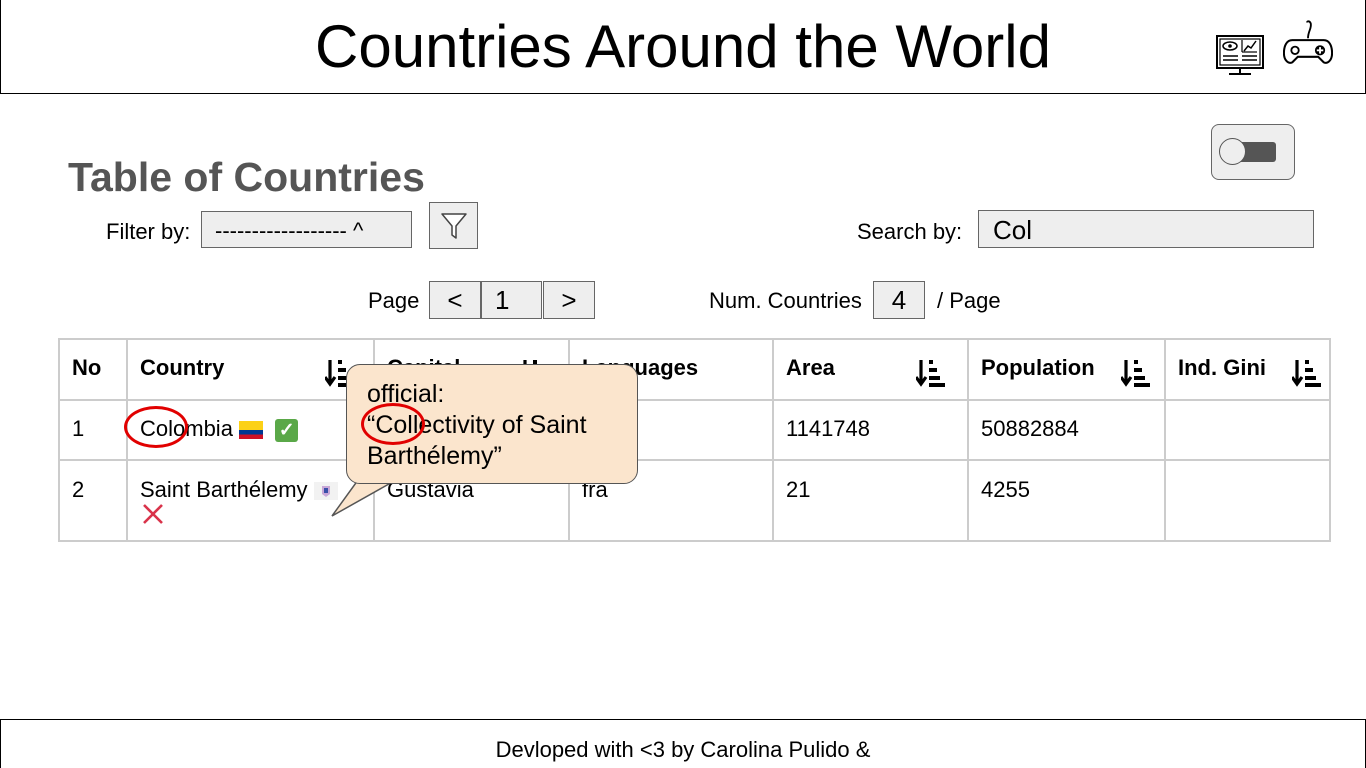  I want to click on cell-country: Saint Barthélemy, so click(239, 490).